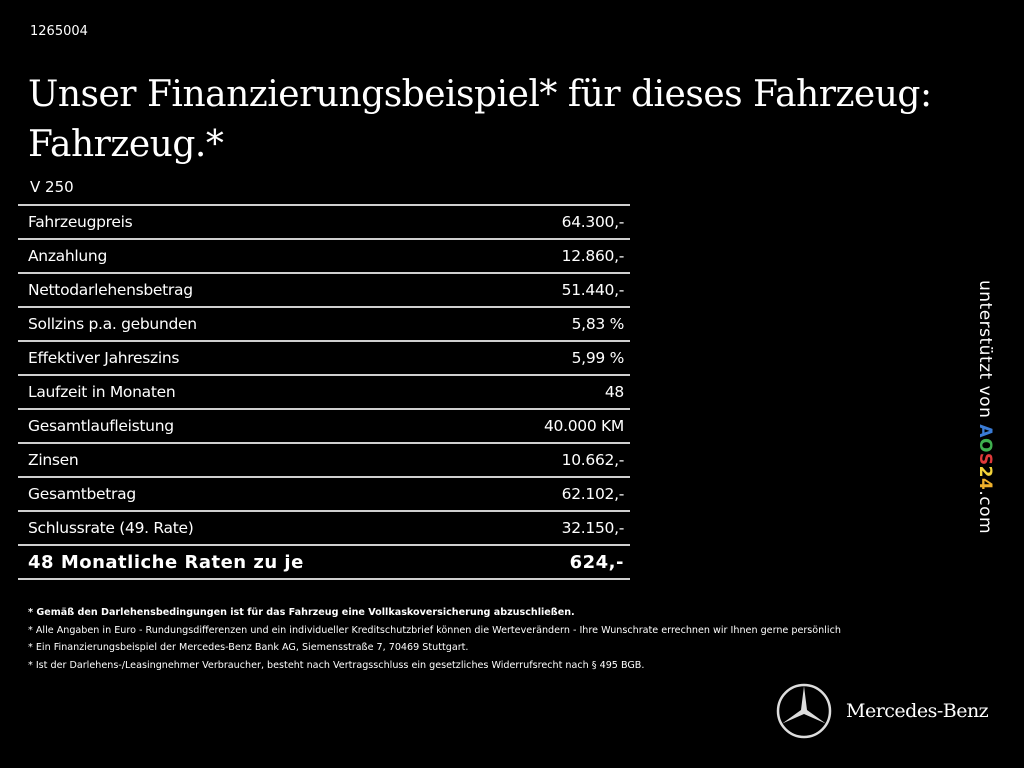 The image size is (1024, 768). I want to click on row-label: Anzahlung, so click(248, 255).